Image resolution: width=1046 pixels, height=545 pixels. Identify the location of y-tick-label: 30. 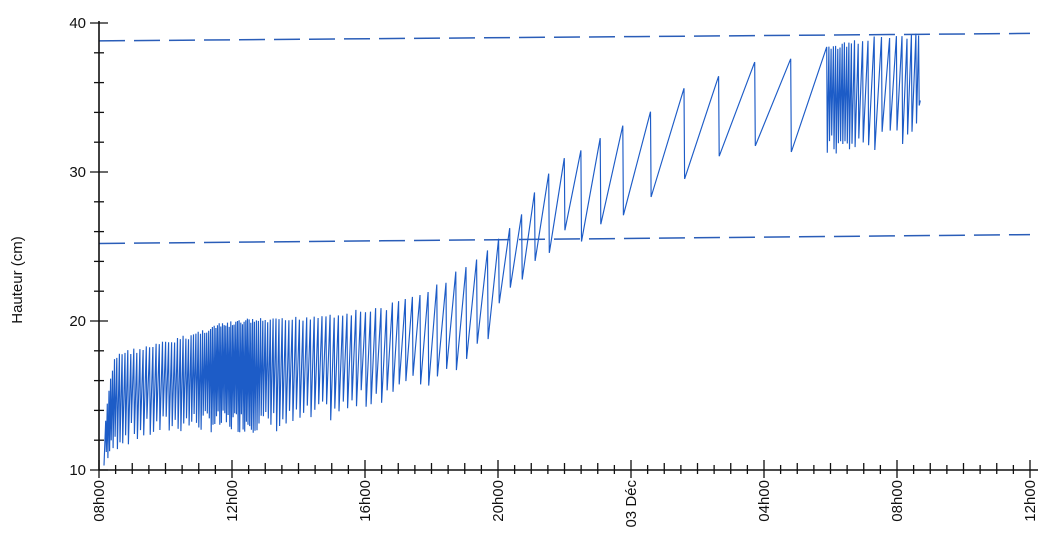
(77, 172).